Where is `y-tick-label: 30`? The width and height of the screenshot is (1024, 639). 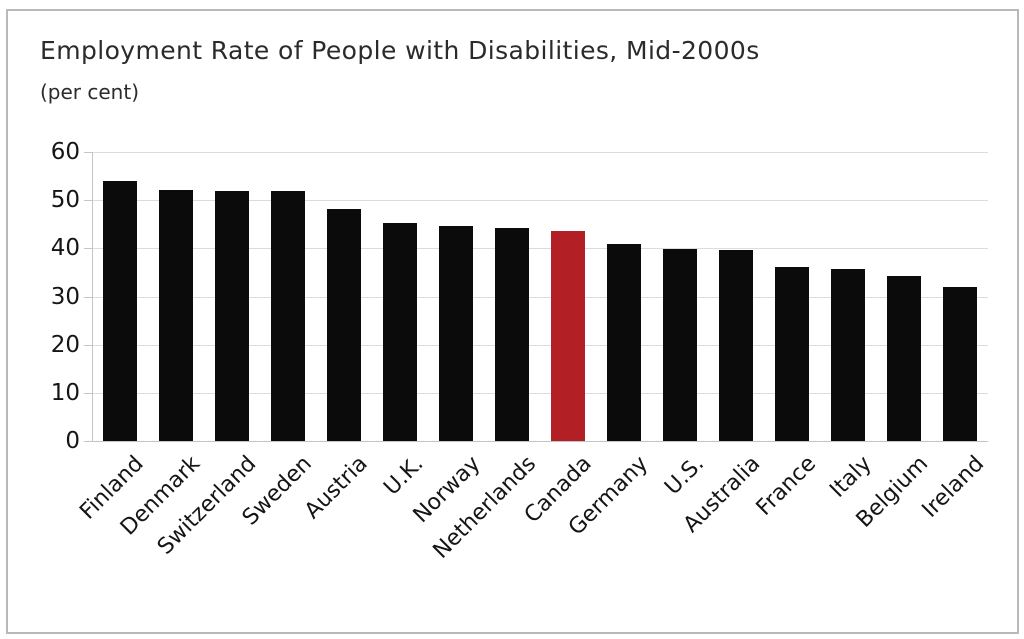
y-tick-label: 30 is located at coordinates (65, 297).